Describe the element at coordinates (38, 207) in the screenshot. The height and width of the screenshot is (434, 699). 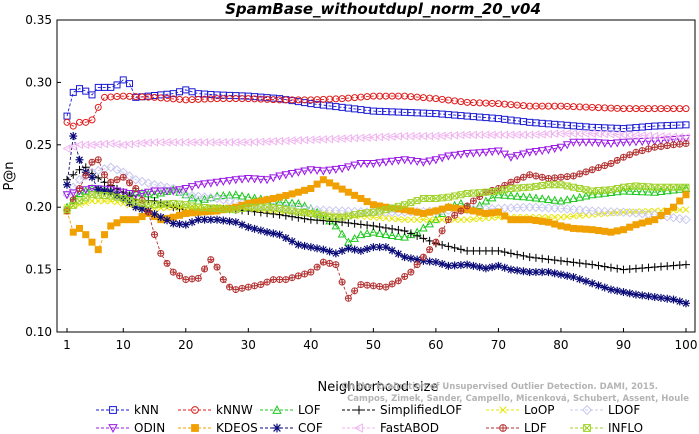
I see `y-tick-label: 0.20` at that location.